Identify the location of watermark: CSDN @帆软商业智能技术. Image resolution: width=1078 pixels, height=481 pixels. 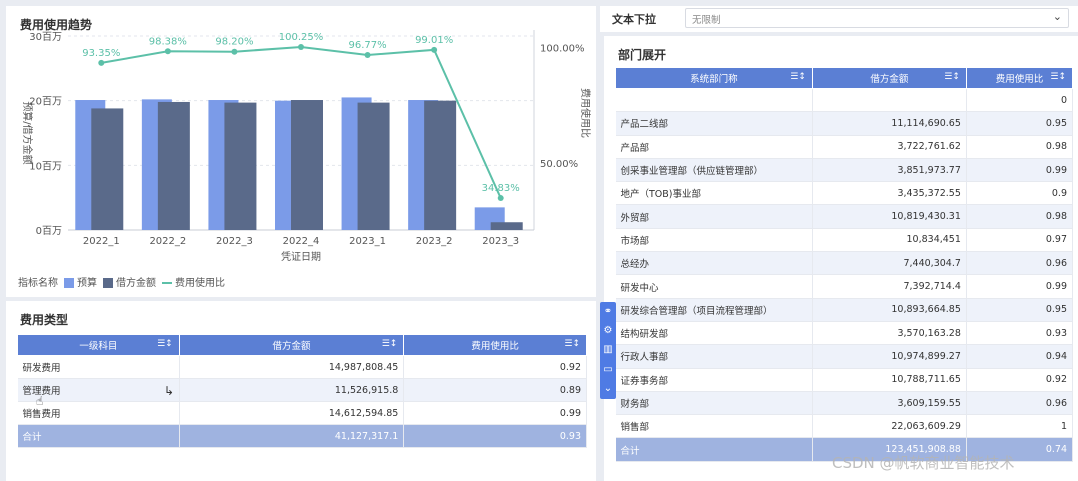
(923, 463).